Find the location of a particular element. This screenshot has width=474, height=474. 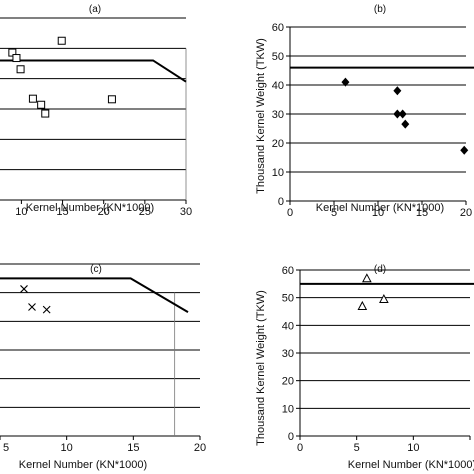

panel-c-x-tick-label: 15 is located at coordinates (133, 448).